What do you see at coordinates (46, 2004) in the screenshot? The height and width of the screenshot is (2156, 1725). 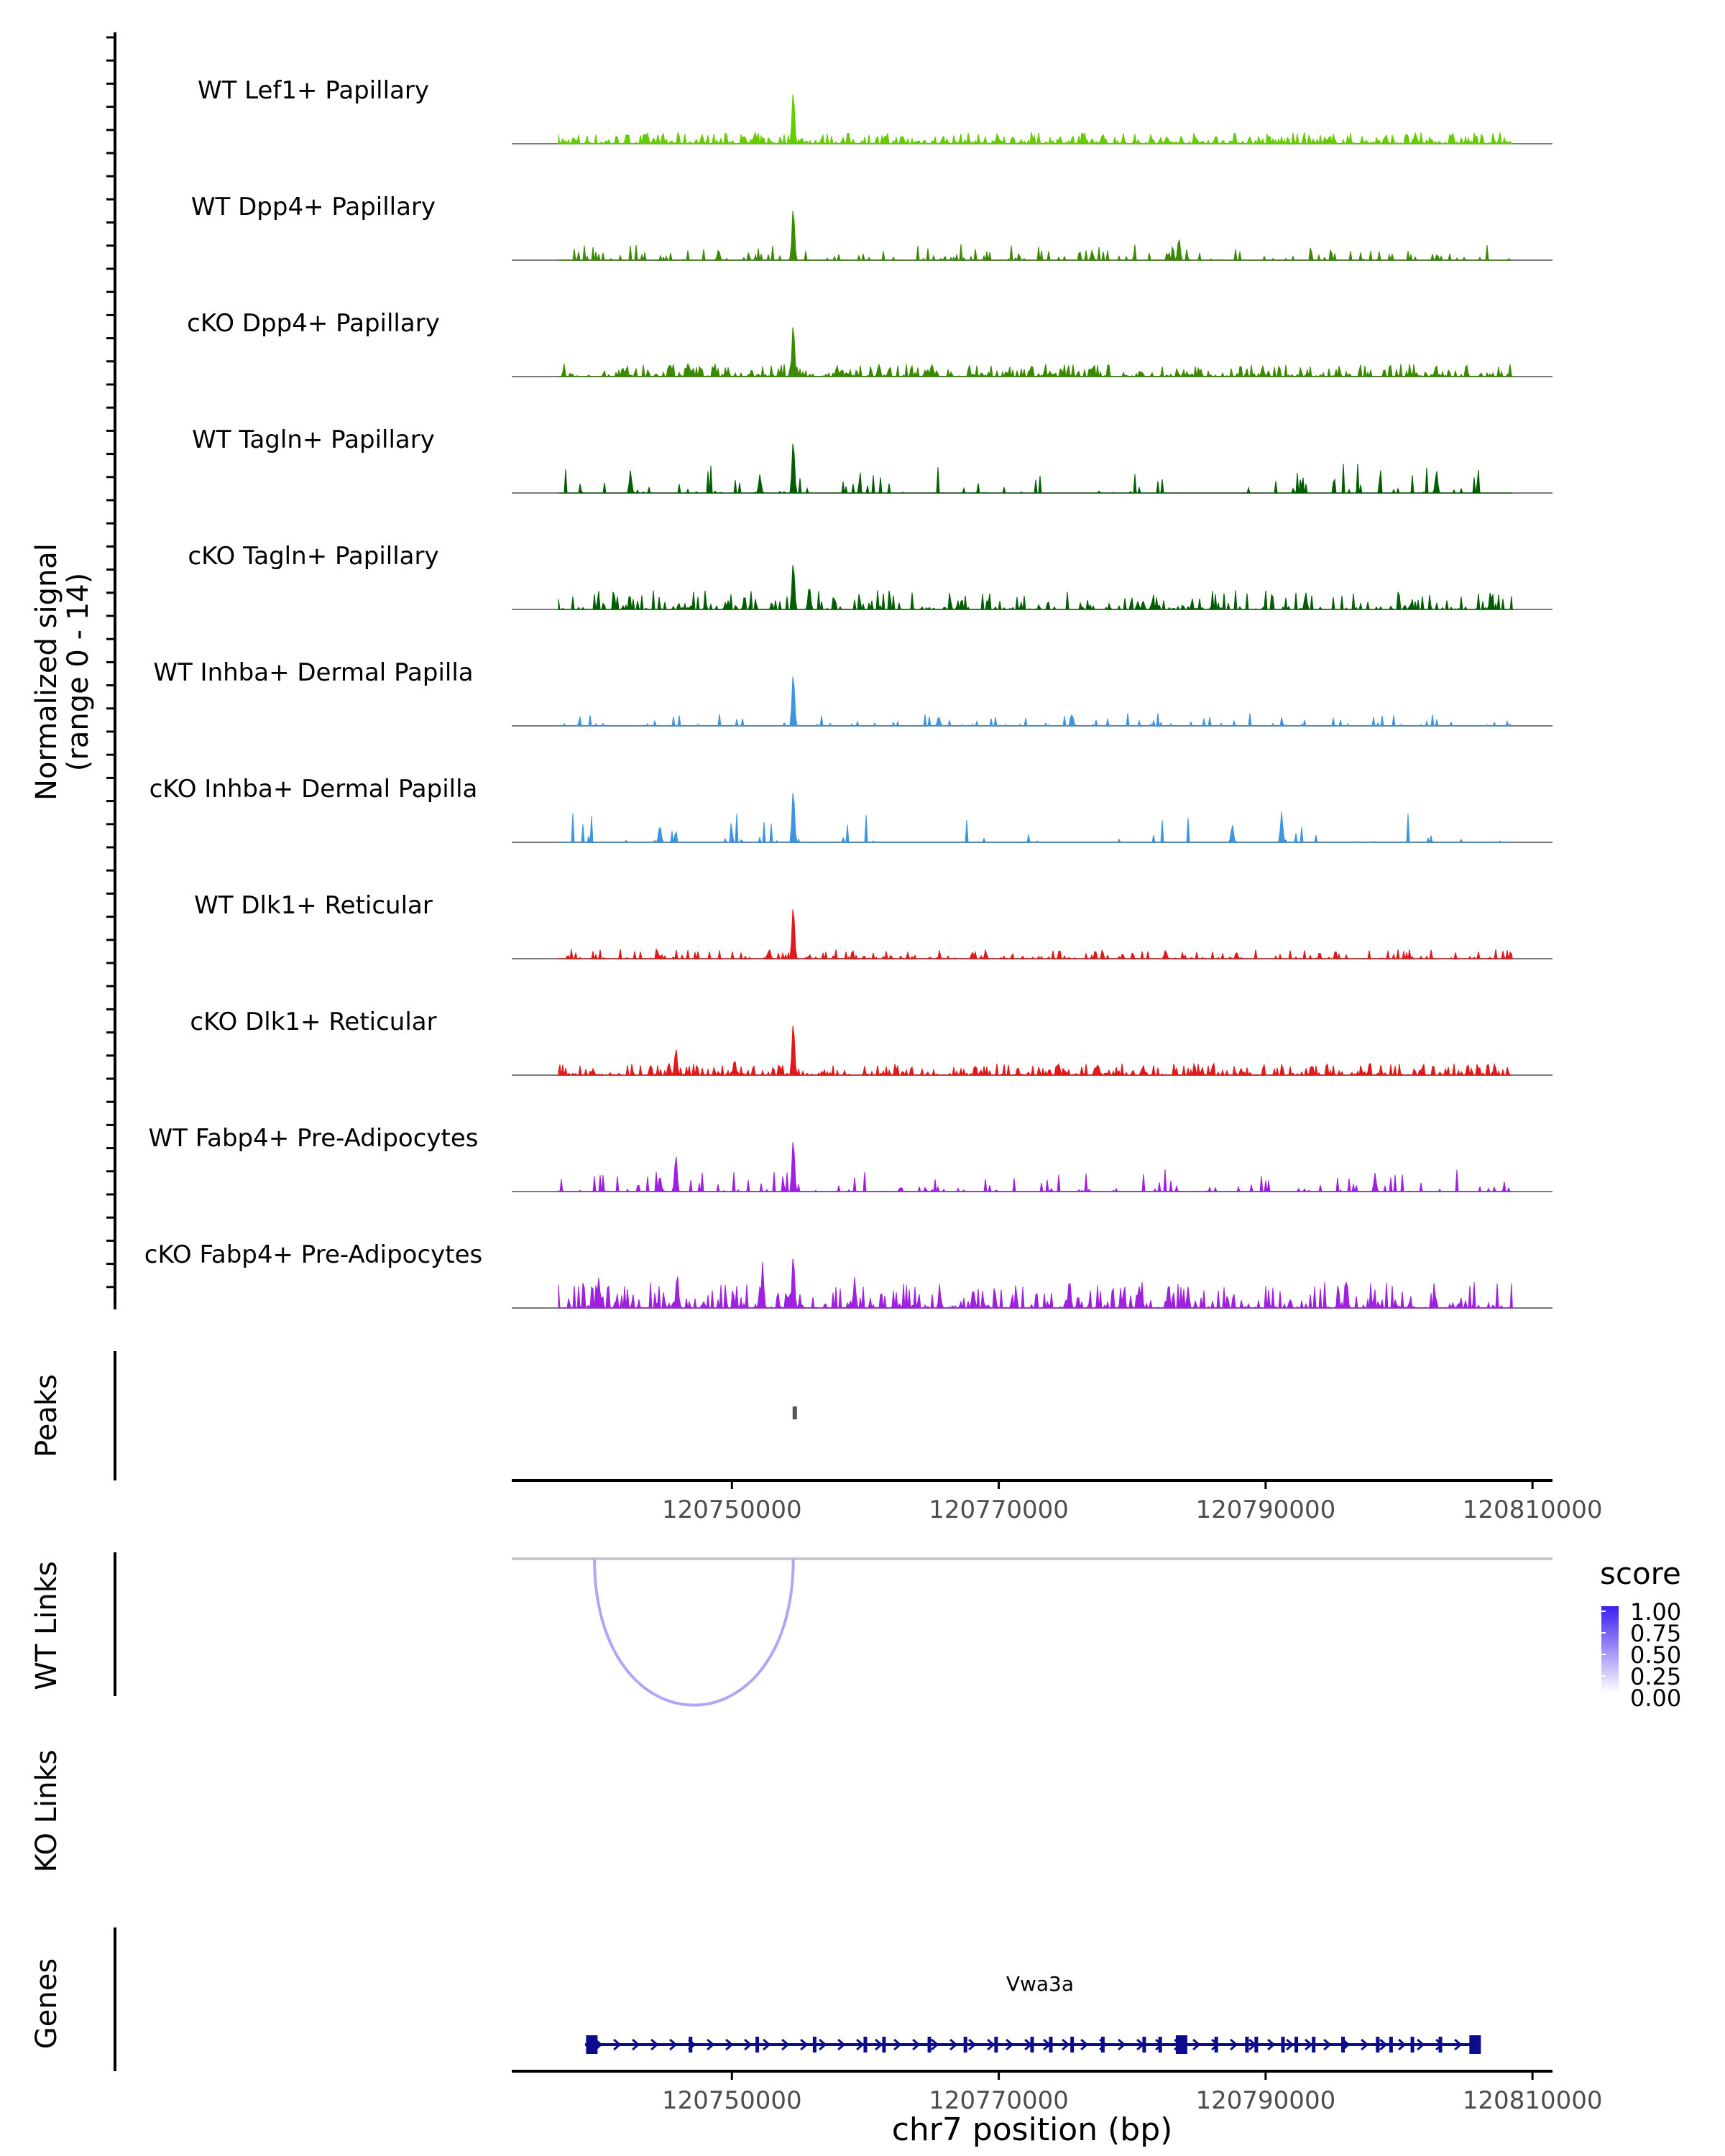 I see `genes-label: Genes` at bounding box center [46, 2004].